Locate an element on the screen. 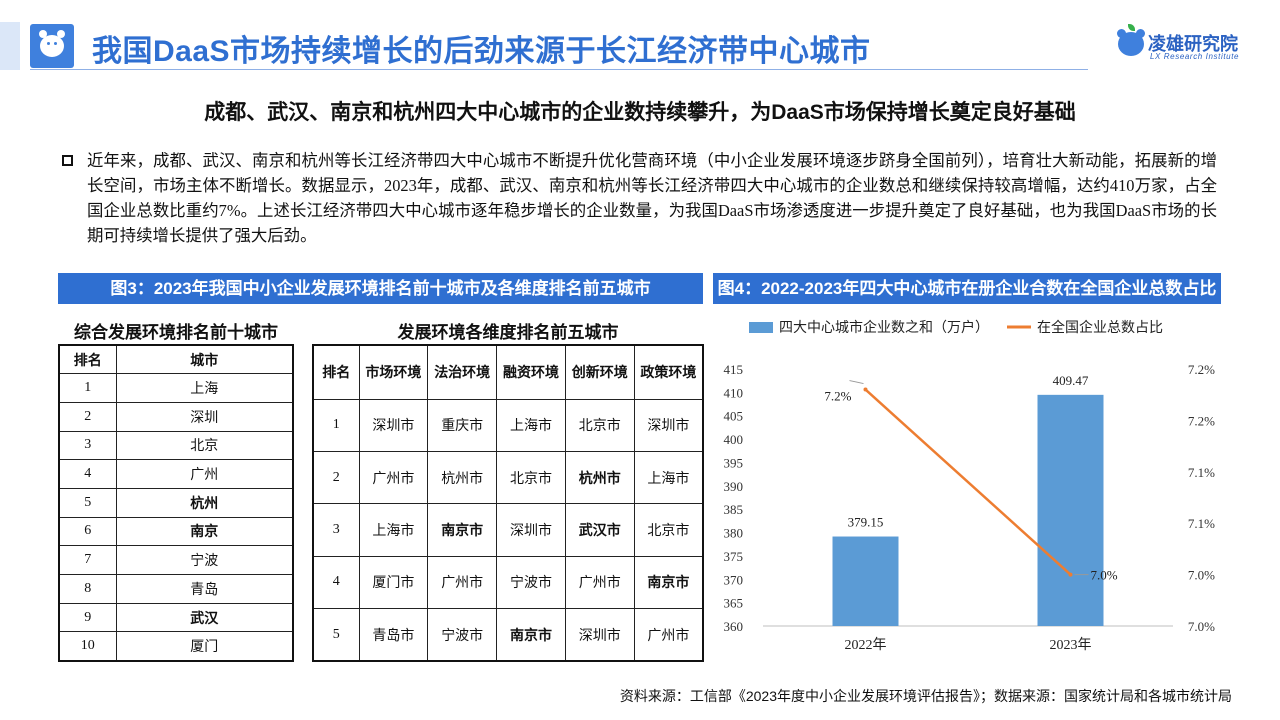 The height and width of the screenshot is (720, 1280). overall-ranking-table: 排名 城市 1 上海 2 深圳 3 北京 4 广州 5 杭州 6 南京 7 宁波 8 青岛 9 武汉 10 厦门 is located at coordinates (176, 503).